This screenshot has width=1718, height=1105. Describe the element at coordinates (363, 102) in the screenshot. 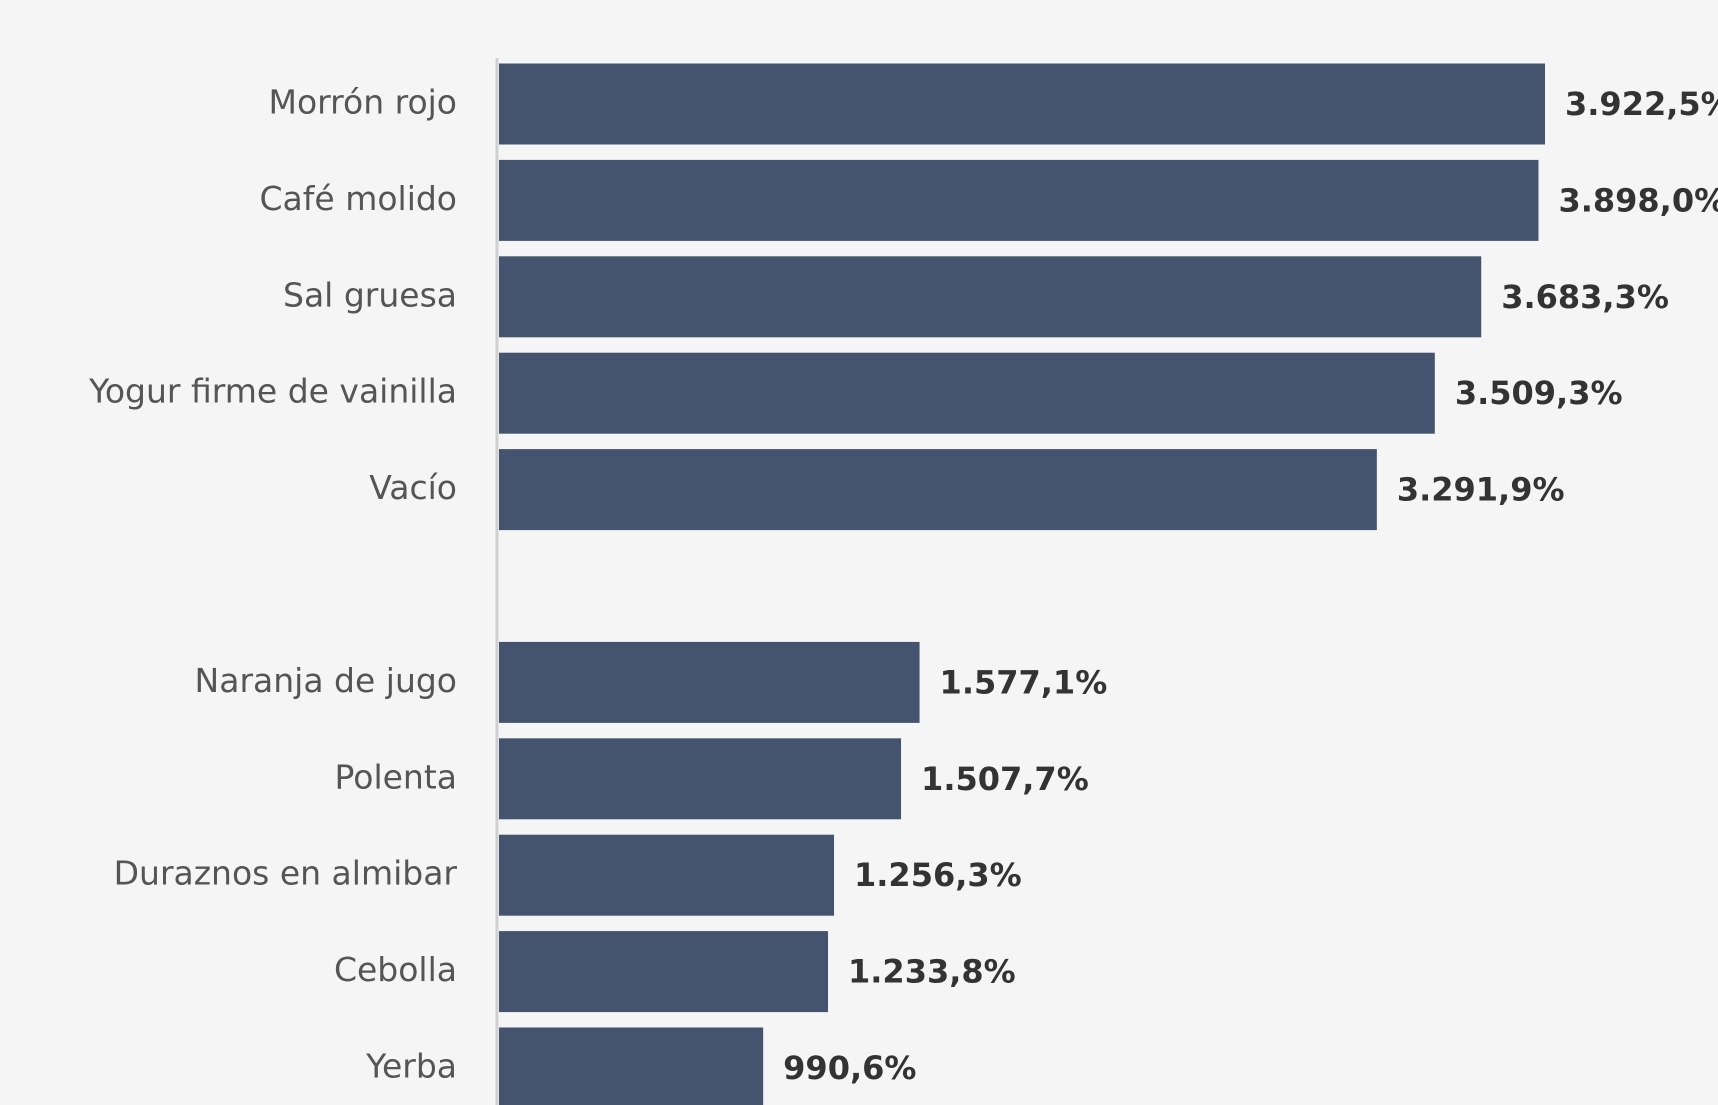

I see `category-label: Morrón rojo` at that location.